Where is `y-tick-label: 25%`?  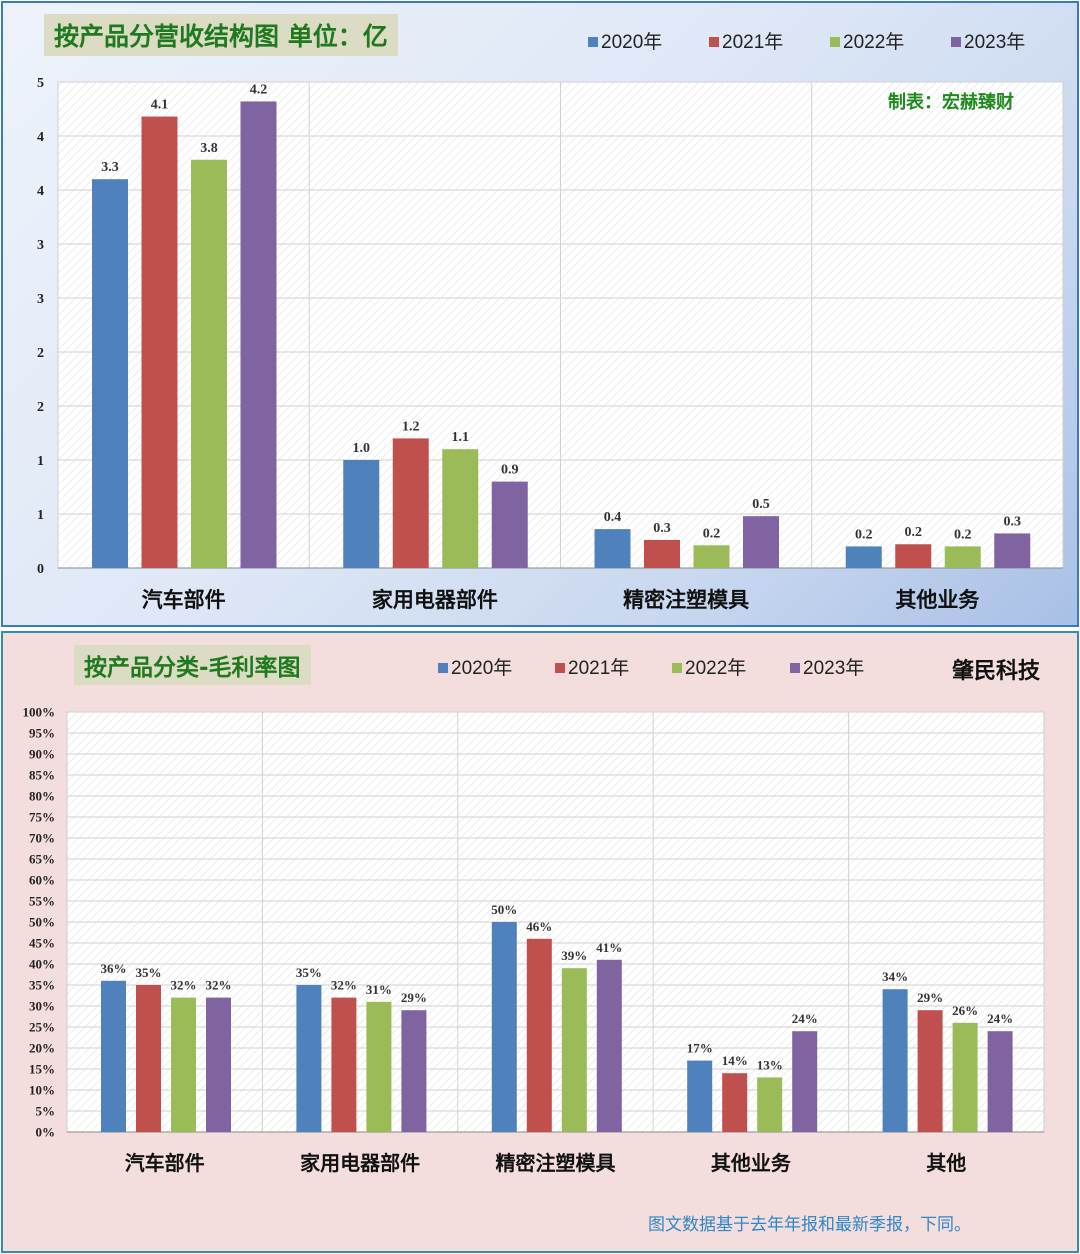
y-tick-label: 25% is located at coordinates (42, 1027).